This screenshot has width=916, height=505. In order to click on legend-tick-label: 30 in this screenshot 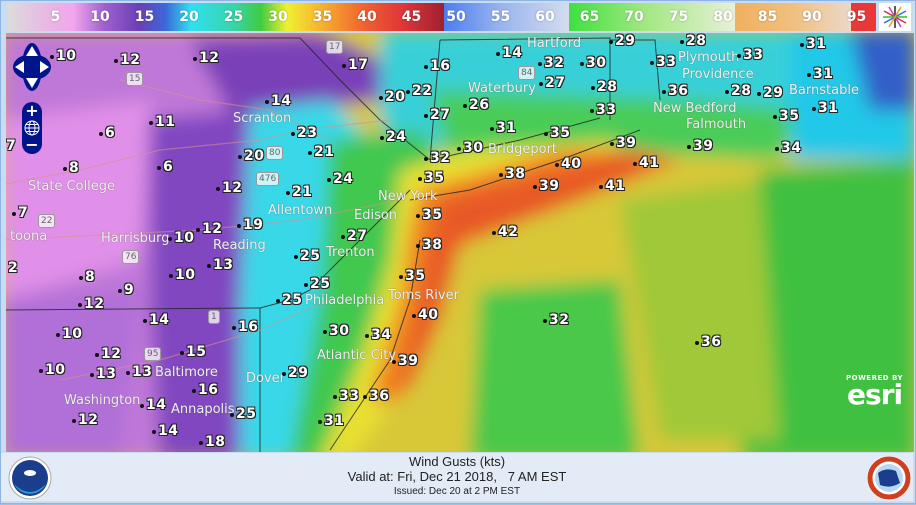, I will do `click(278, 17)`.